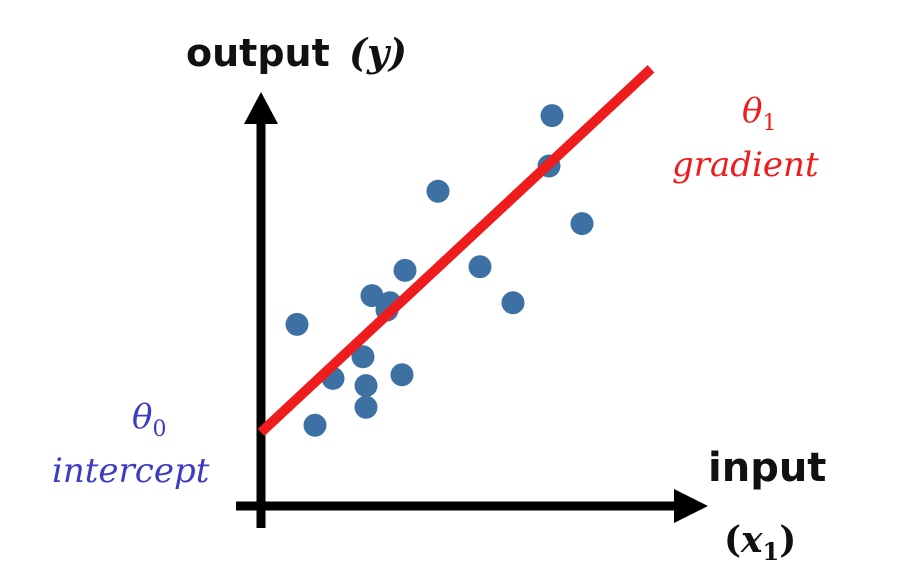 This screenshot has width=912, height=587. I want to click on y-axis-symbol: (y), so click(378, 52).